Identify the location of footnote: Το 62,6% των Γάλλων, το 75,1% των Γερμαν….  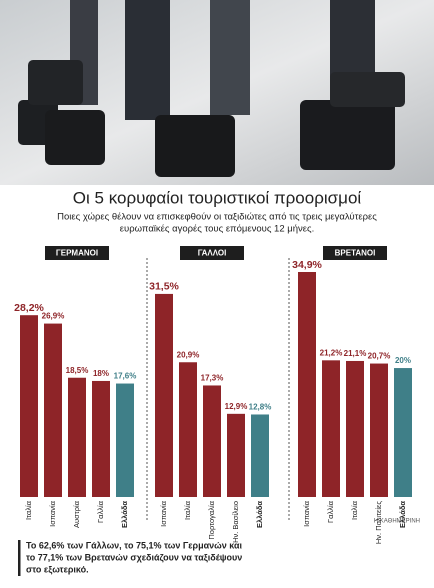
(134, 545).